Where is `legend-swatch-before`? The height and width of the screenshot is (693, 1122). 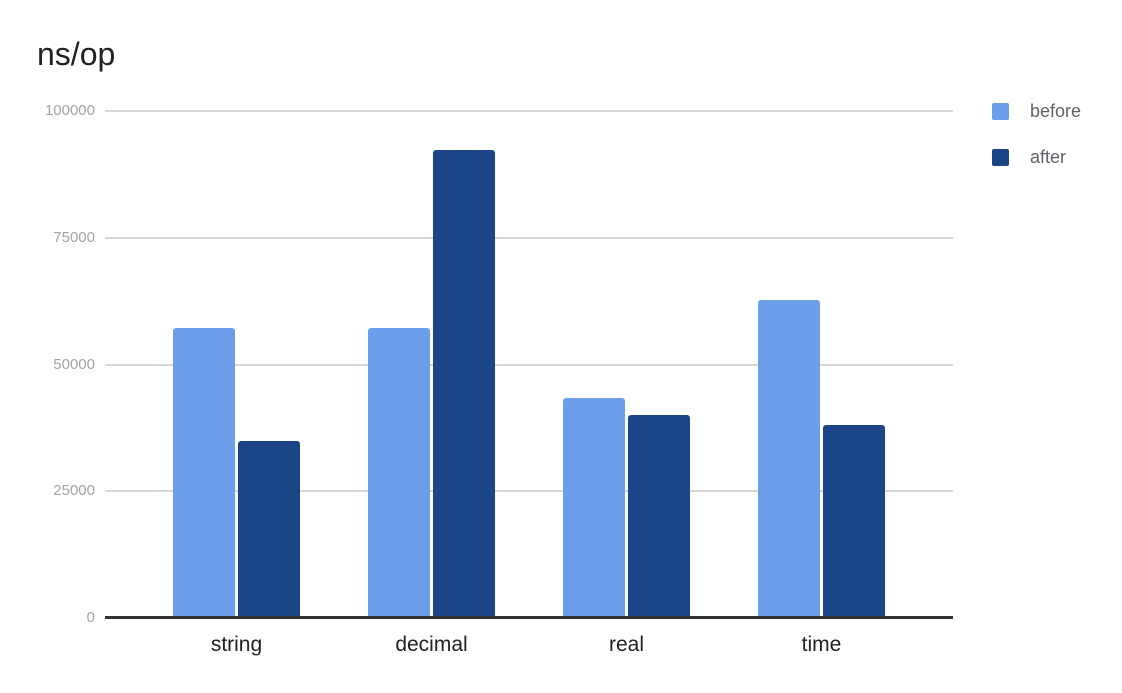
legend-swatch-before is located at coordinates (1000, 111).